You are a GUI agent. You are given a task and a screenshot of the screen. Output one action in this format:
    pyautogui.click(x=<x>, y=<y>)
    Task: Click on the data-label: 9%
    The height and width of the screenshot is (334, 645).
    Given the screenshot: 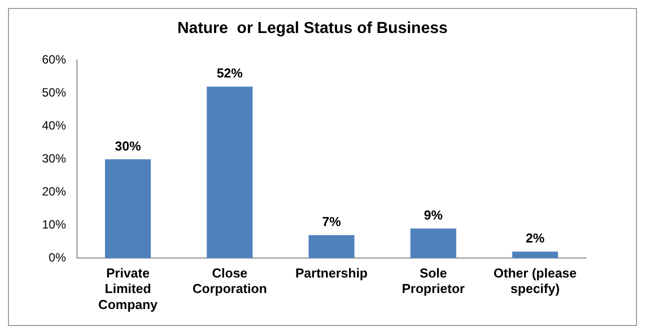 What is the action you would take?
    pyautogui.click(x=434, y=215)
    